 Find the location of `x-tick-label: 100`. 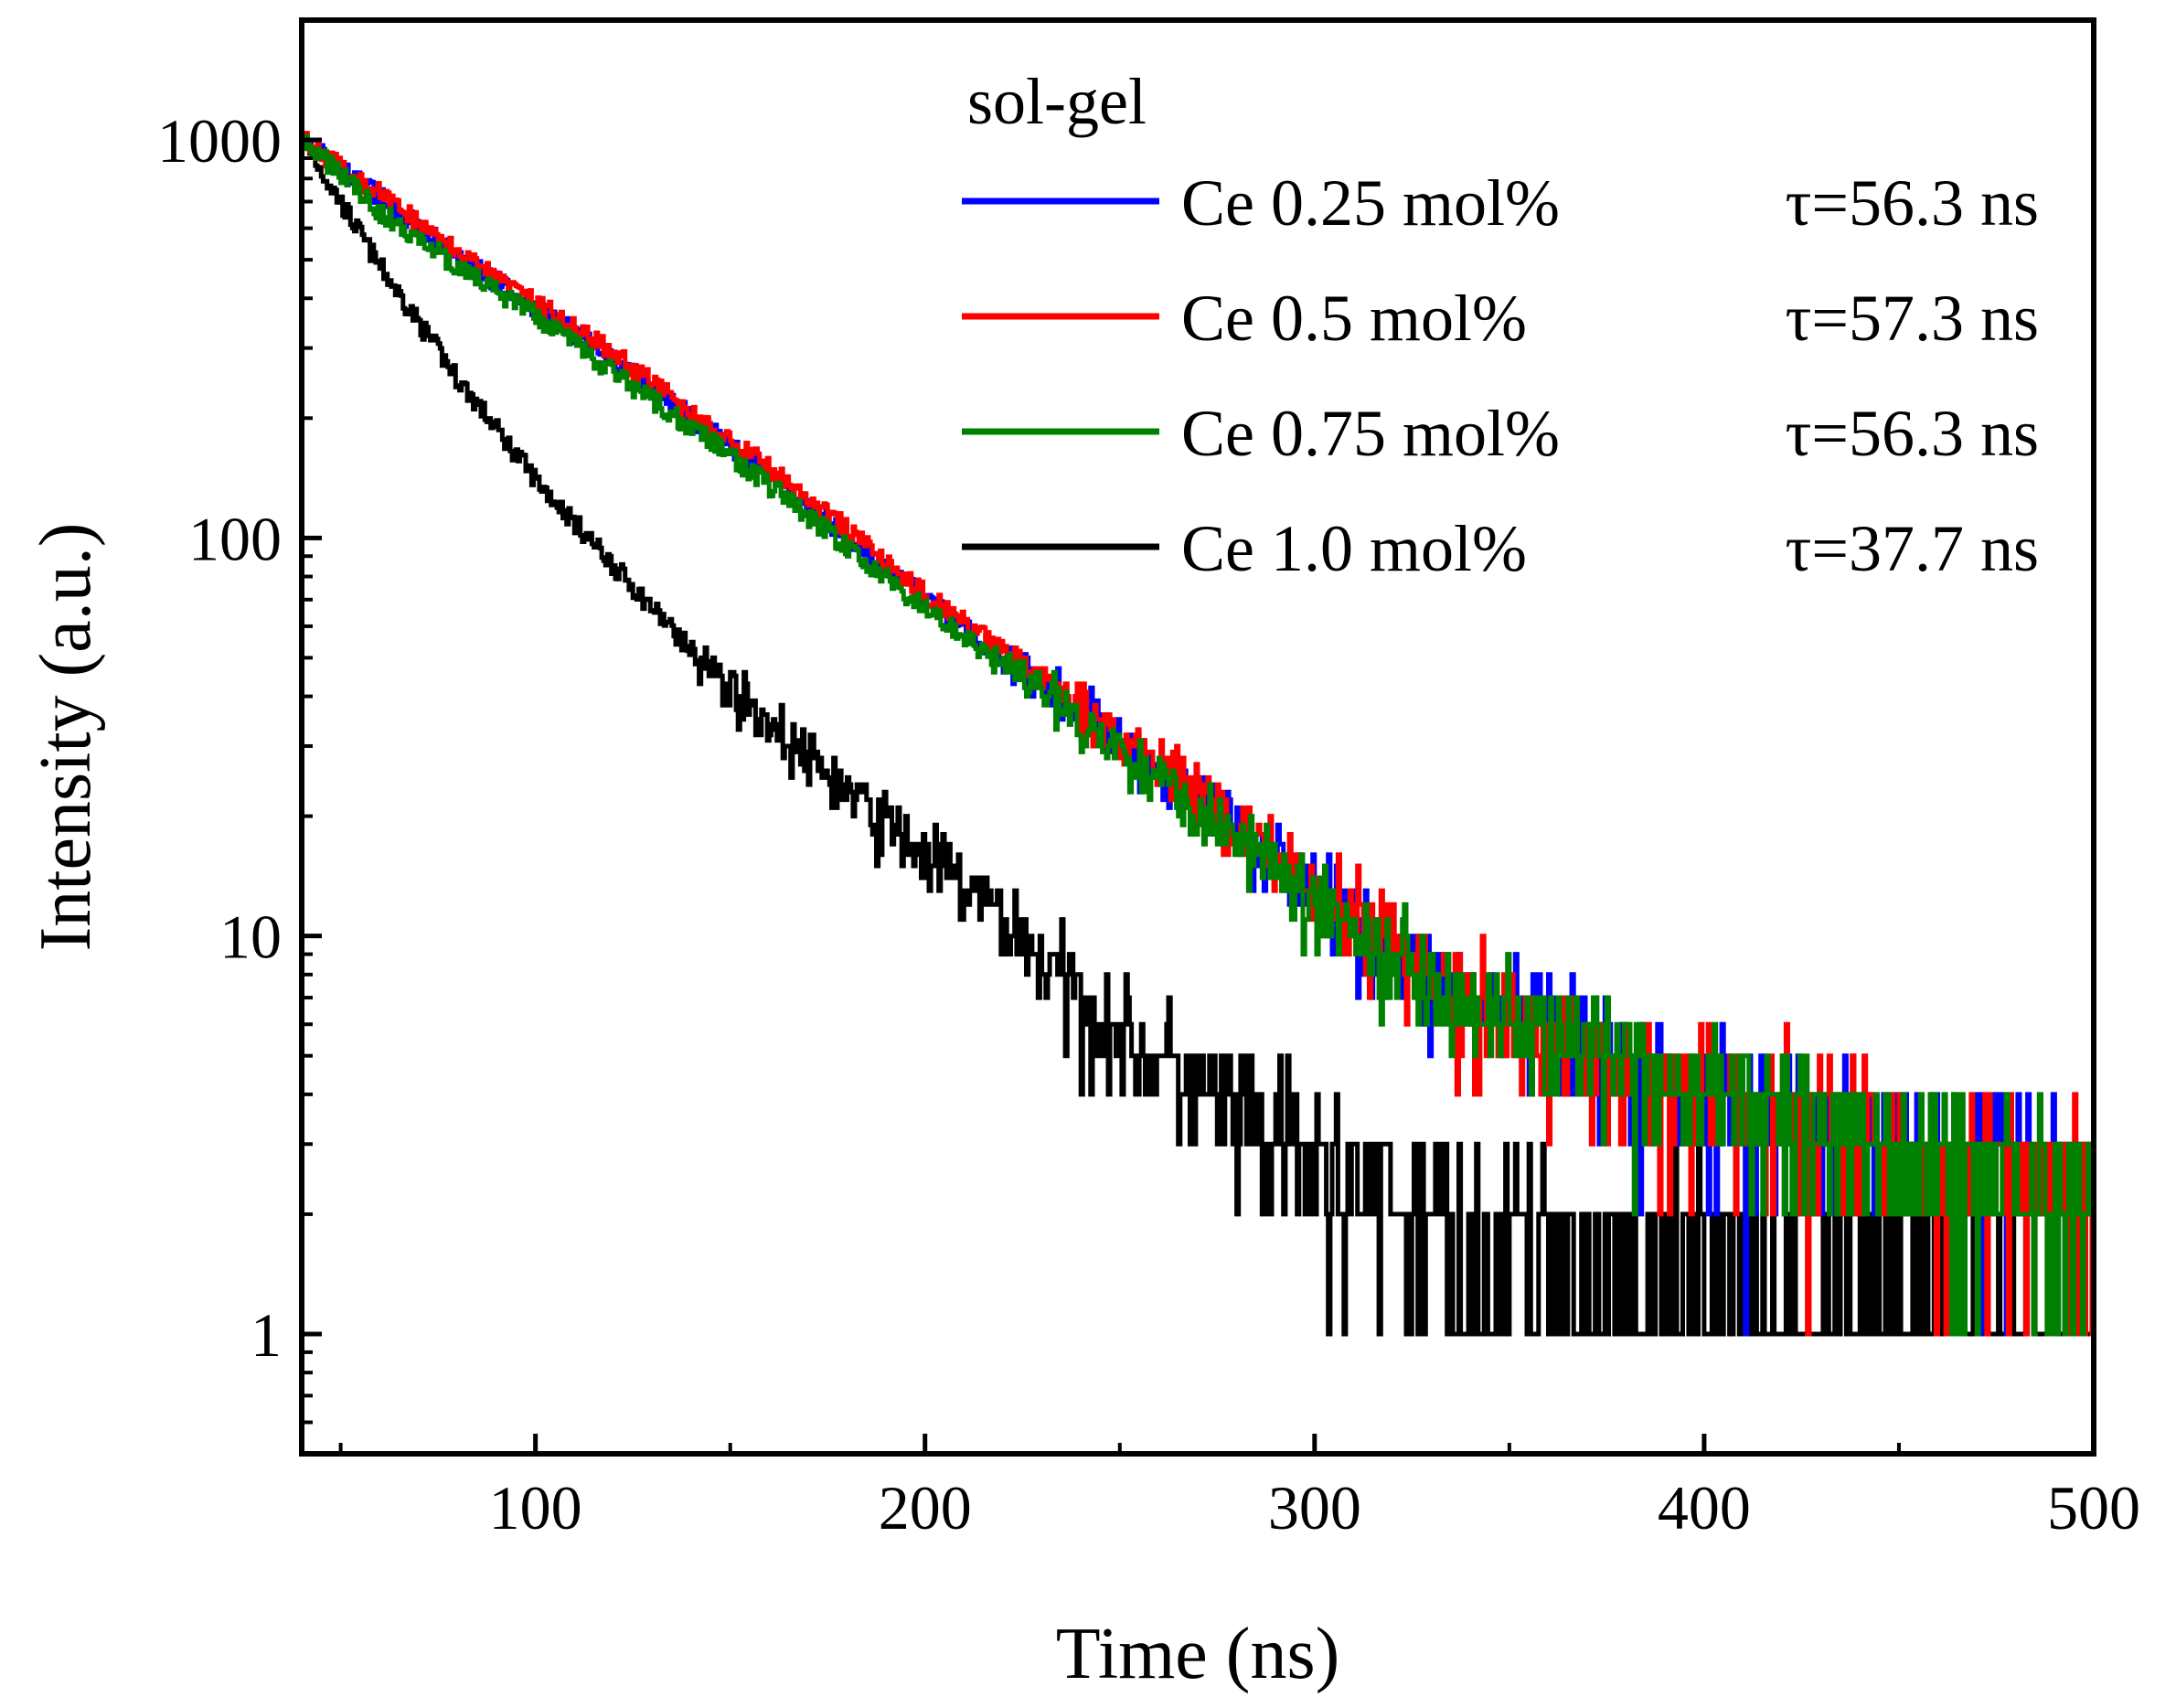

x-tick-label: 100 is located at coordinates (535, 1508).